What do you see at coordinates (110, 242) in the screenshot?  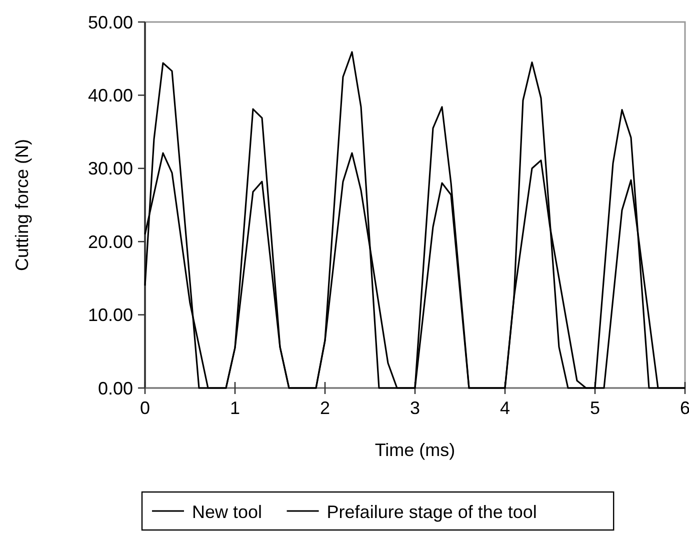 I see `y-tick-label: 20.00` at bounding box center [110, 242].